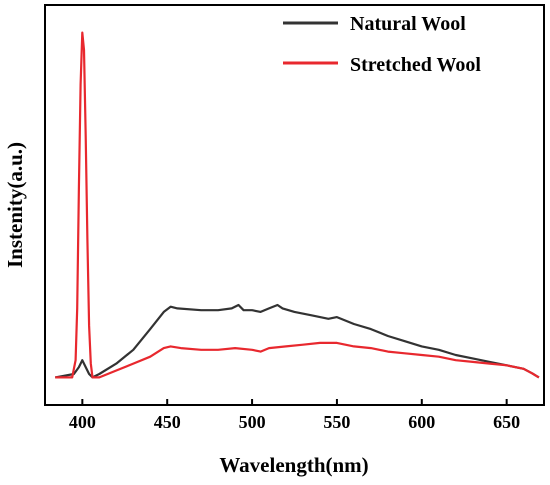 This screenshot has height=485, width=550. What do you see at coordinates (506, 422) in the screenshot?
I see `x-tick-label: 650` at bounding box center [506, 422].